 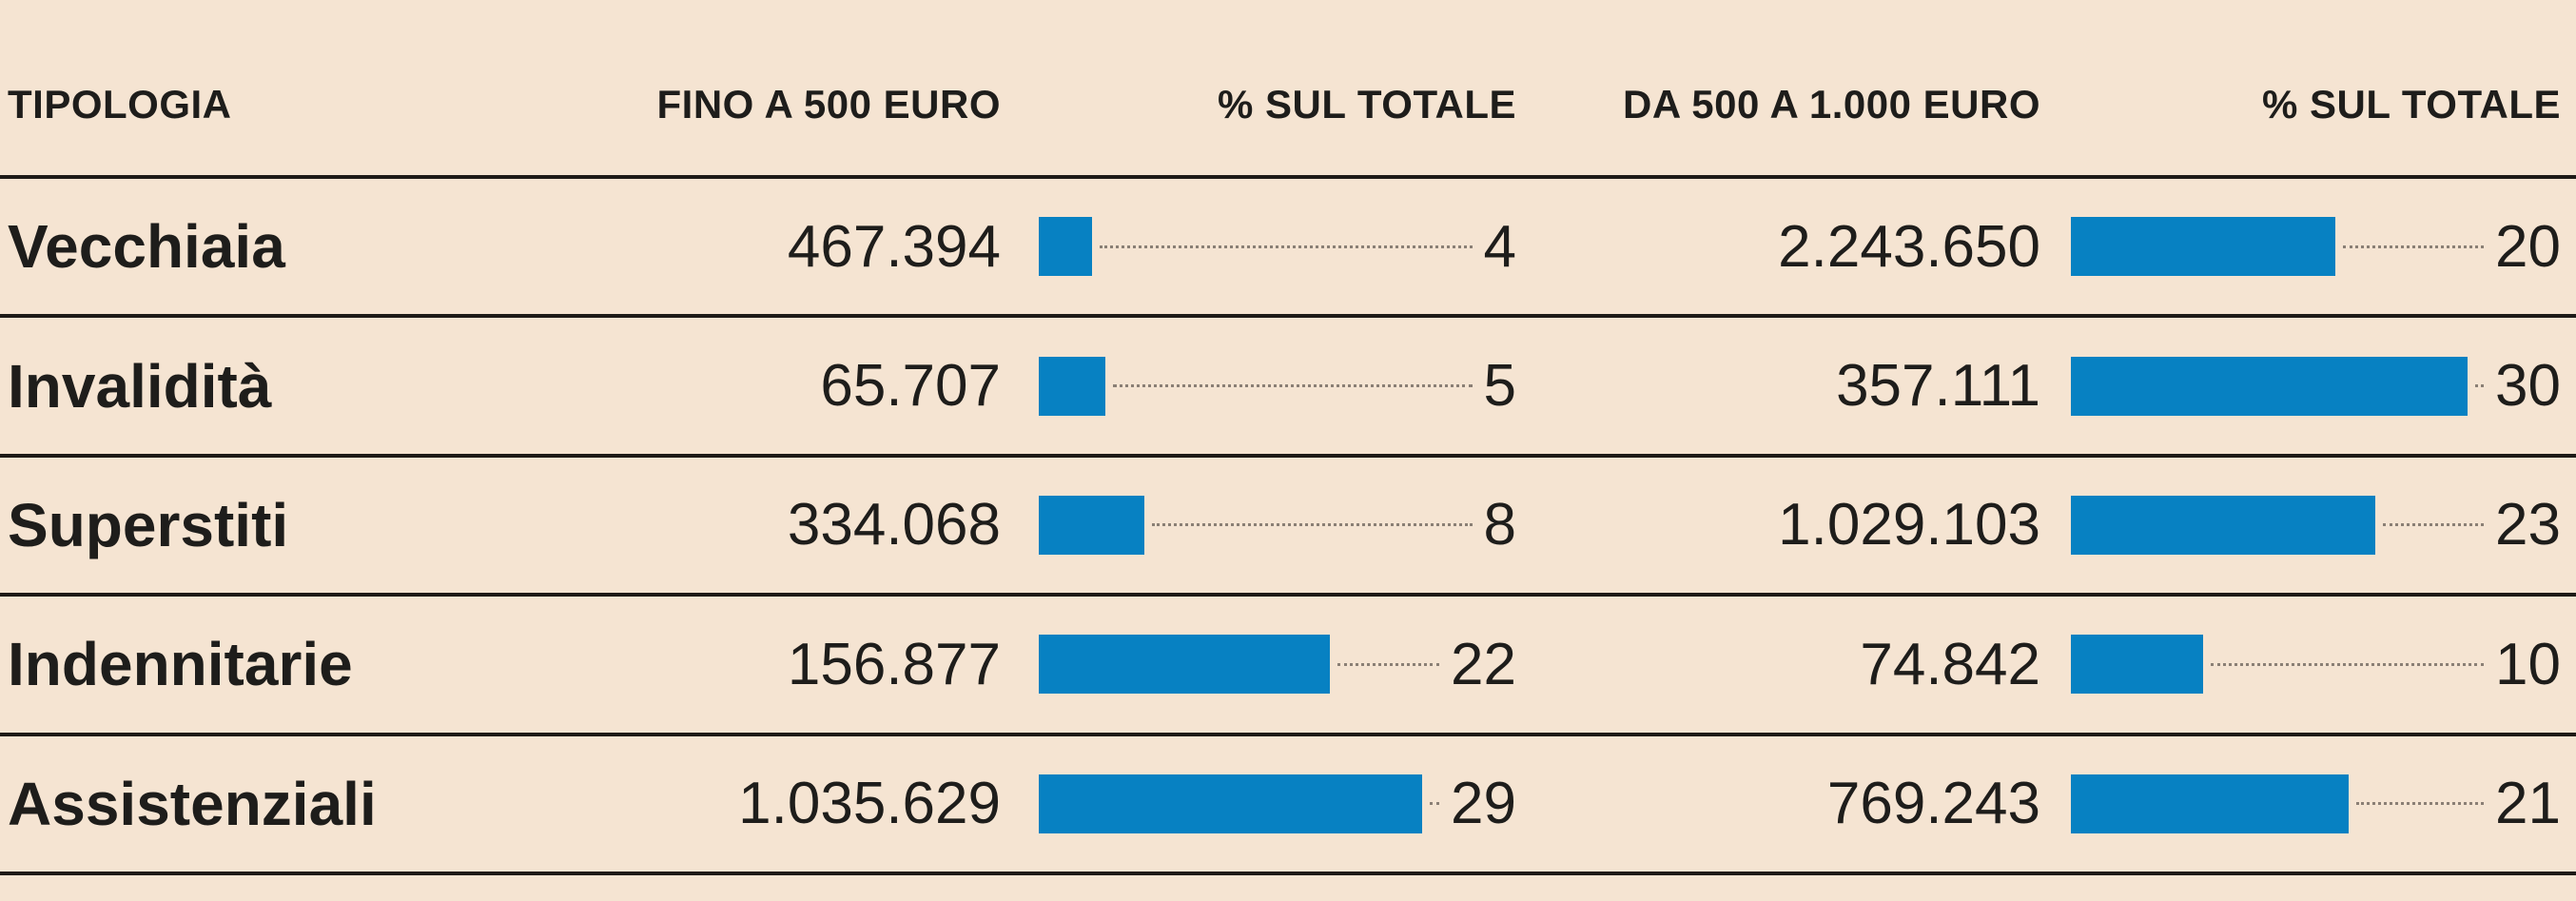 I want to click on column-header-pct-1000: % SUL TOTALE, so click(x=2411, y=104).